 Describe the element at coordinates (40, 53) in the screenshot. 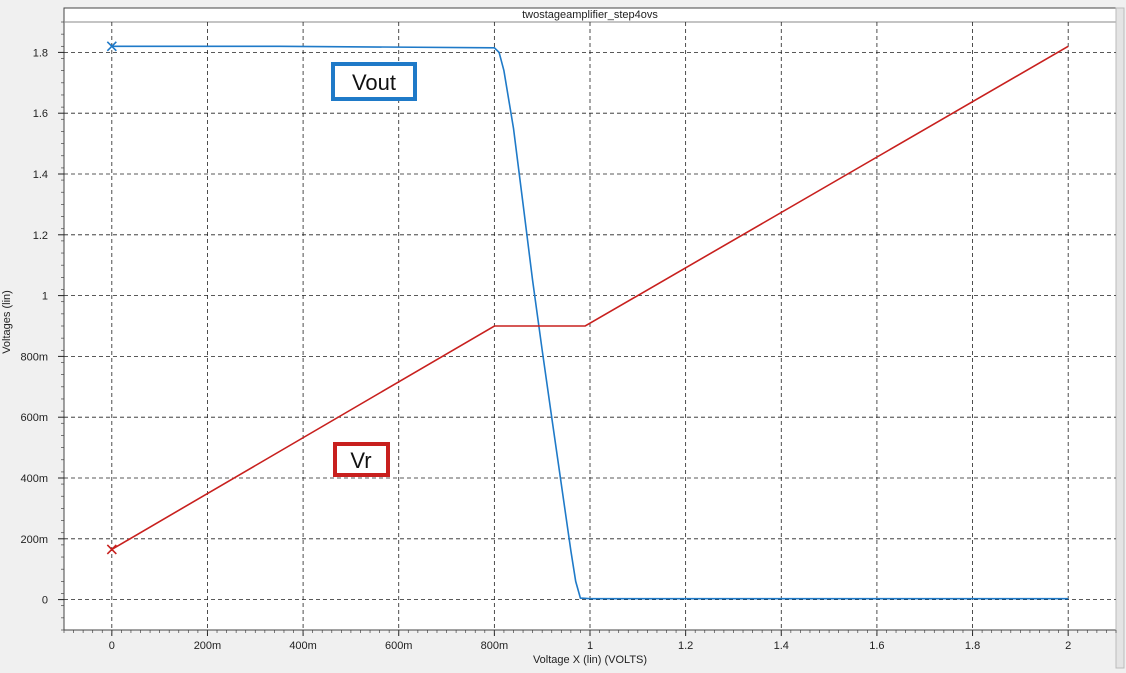

I see `y-tick-label: 1.8` at that location.